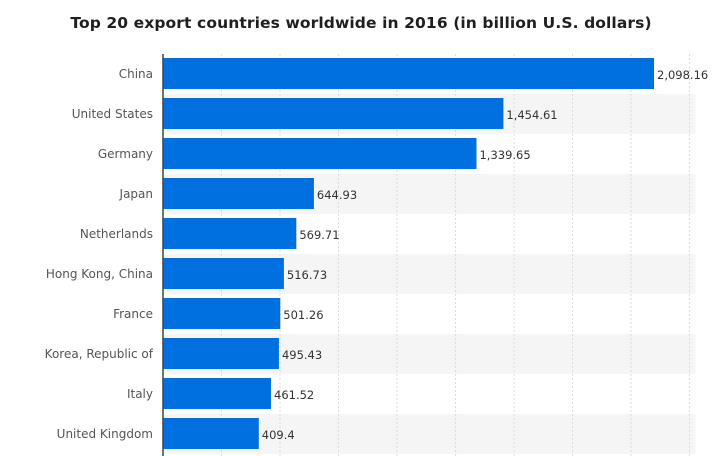 The height and width of the screenshot is (456, 722). I want to click on category-label: Netherlands, so click(116, 234).